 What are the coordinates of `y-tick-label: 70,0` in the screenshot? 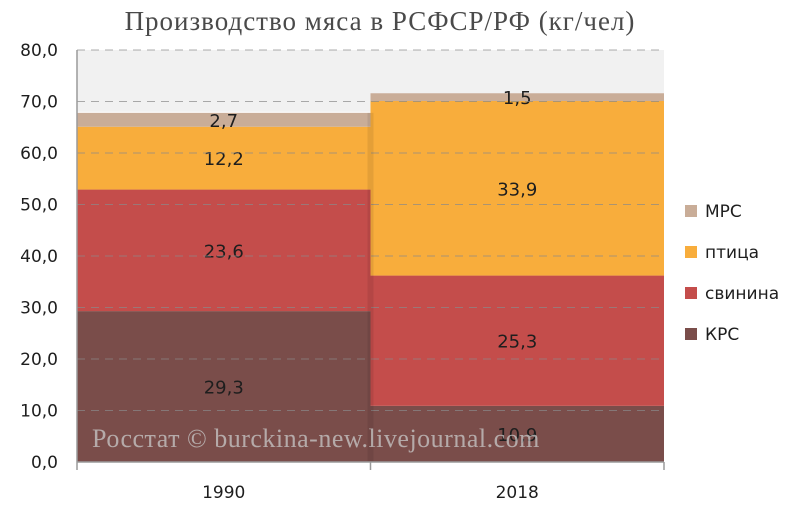 It's located at (39, 103).